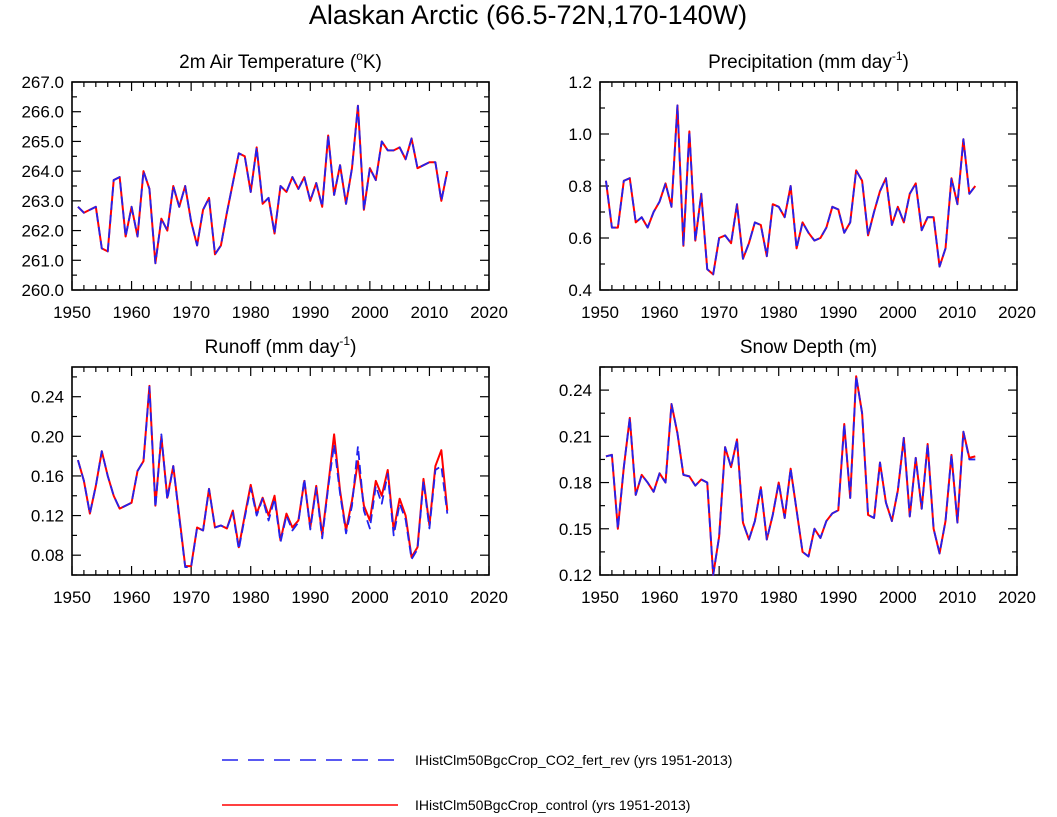  What do you see at coordinates (575, 436) in the screenshot?
I see `y-tick-label: 0.21` at bounding box center [575, 436].